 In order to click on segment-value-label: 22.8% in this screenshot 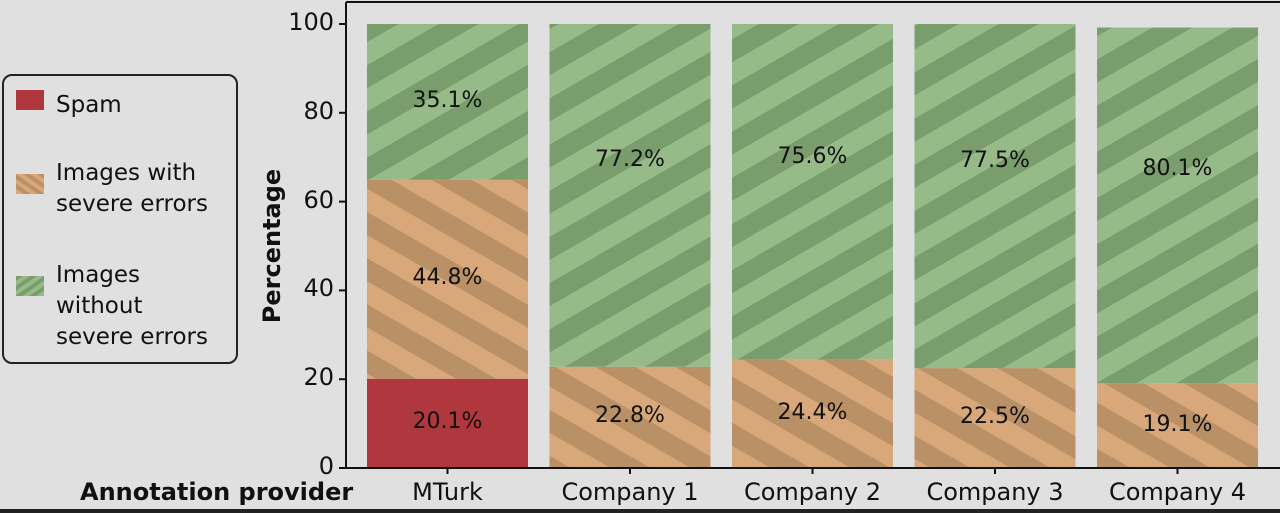, I will do `click(630, 416)`.